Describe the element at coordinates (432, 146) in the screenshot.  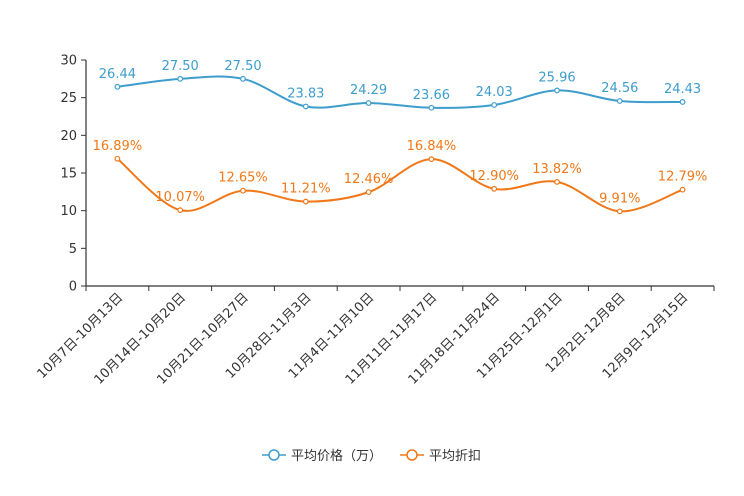
I see `data-label: 16.84%` at that location.